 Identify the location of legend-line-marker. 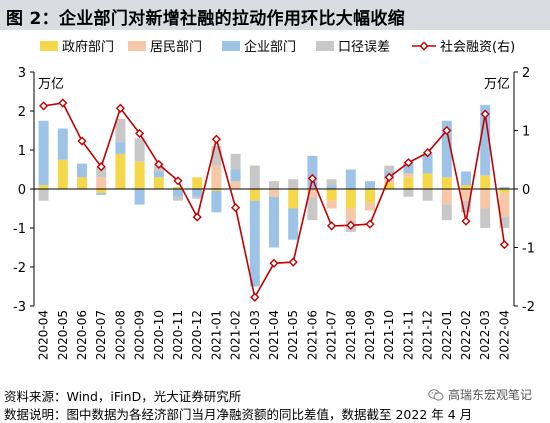
(424, 46).